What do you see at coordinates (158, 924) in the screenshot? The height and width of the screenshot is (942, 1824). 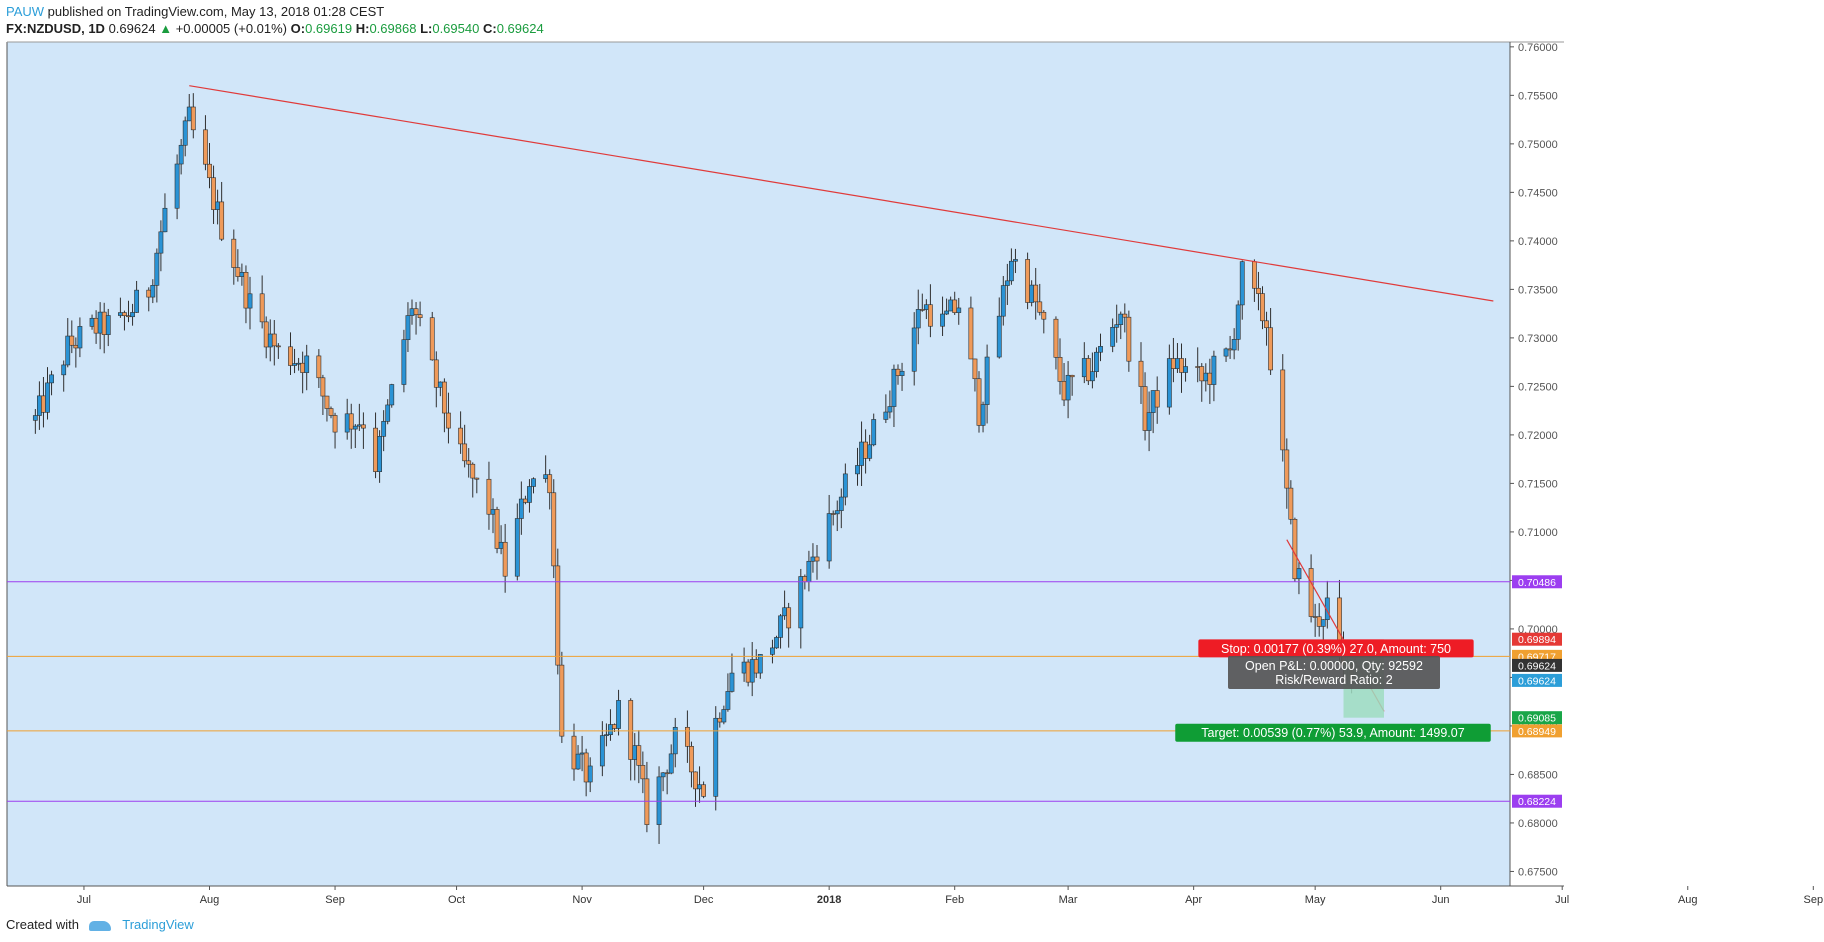 I see `tradingview-link: TradingView` at bounding box center [158, 924].